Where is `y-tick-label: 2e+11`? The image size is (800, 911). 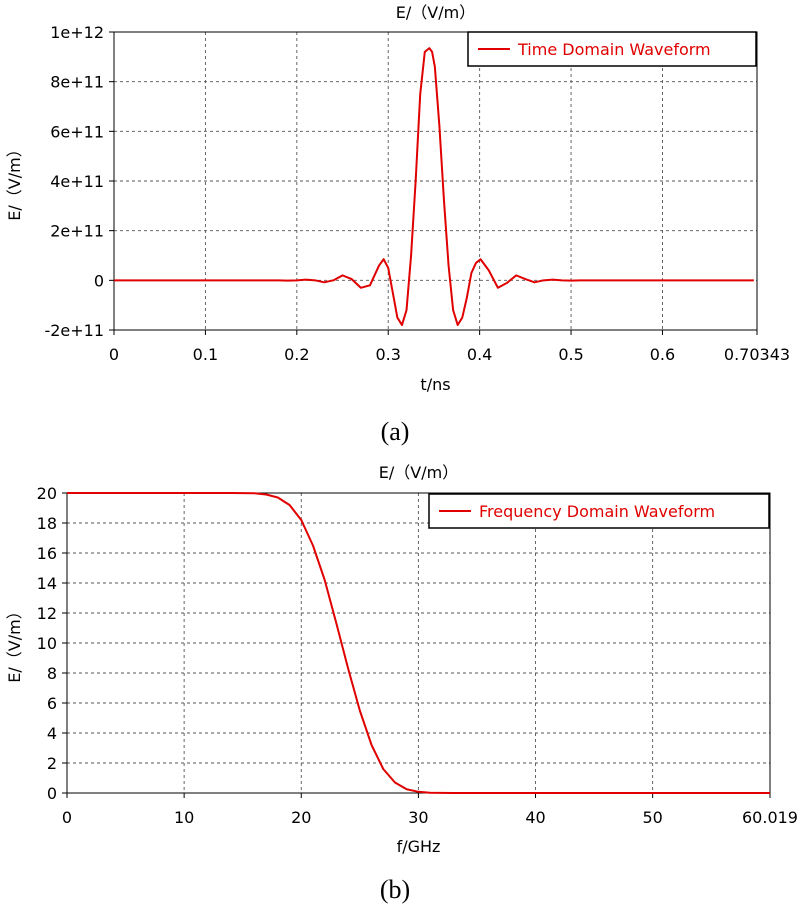
y-tick-label: 2e+11 is located at coordinates (77, 231).